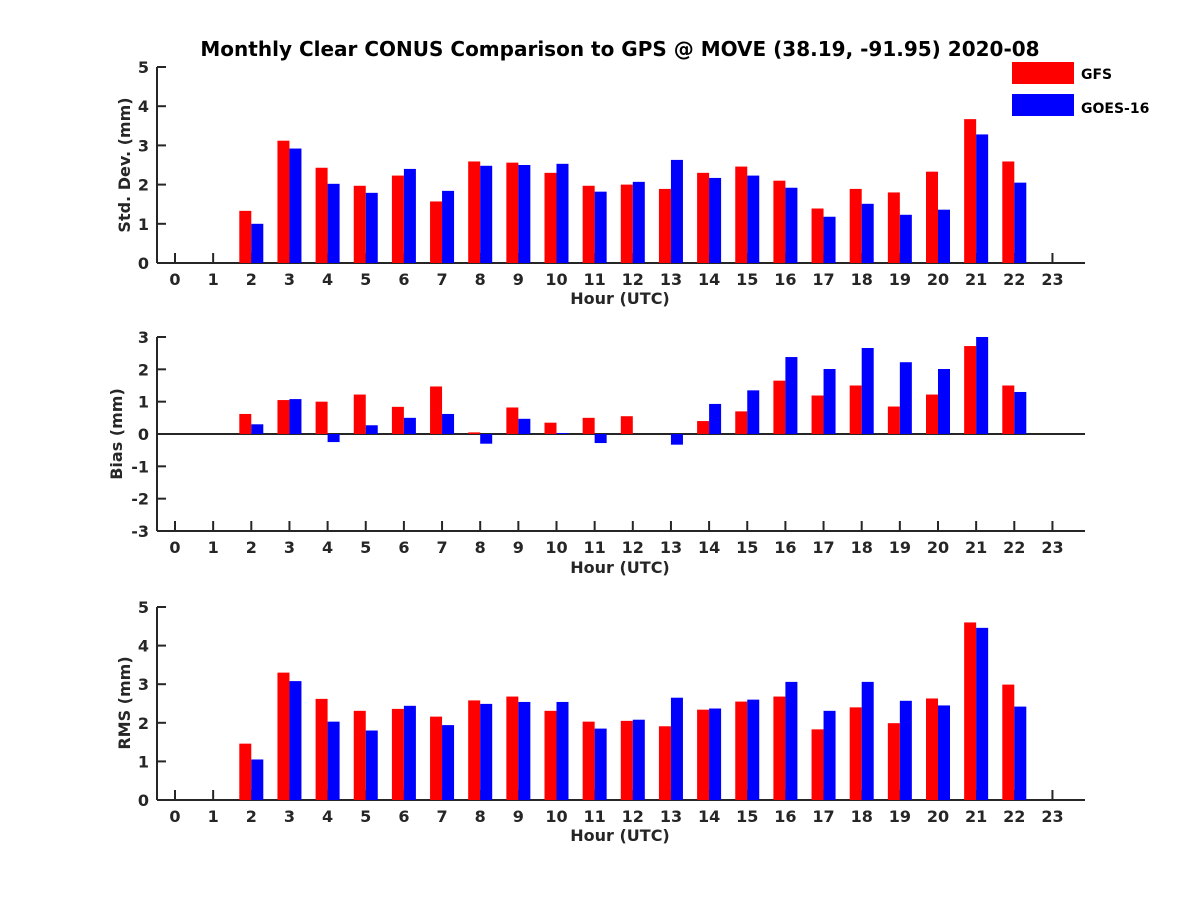 This screenshot has width=1200, height=904. Describe the element at coordinates (143, 434) in the screenshot. I see `y-tick-label: 0` at that location.